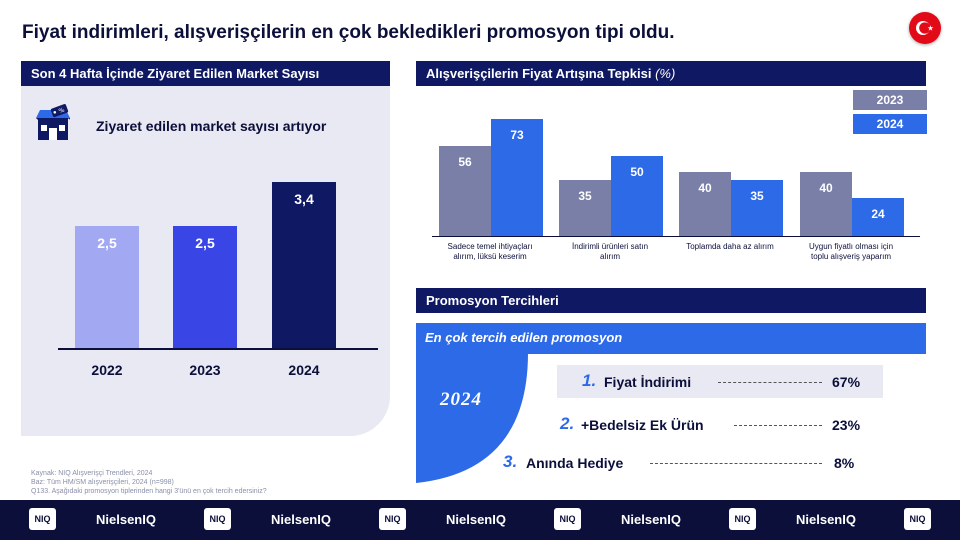 Image resolution: width=960 pixels, height=540 pixels. Describe the element at coordinates (589, 380) in the screenshot. I see `promo-rank-number: 1.` at that location.